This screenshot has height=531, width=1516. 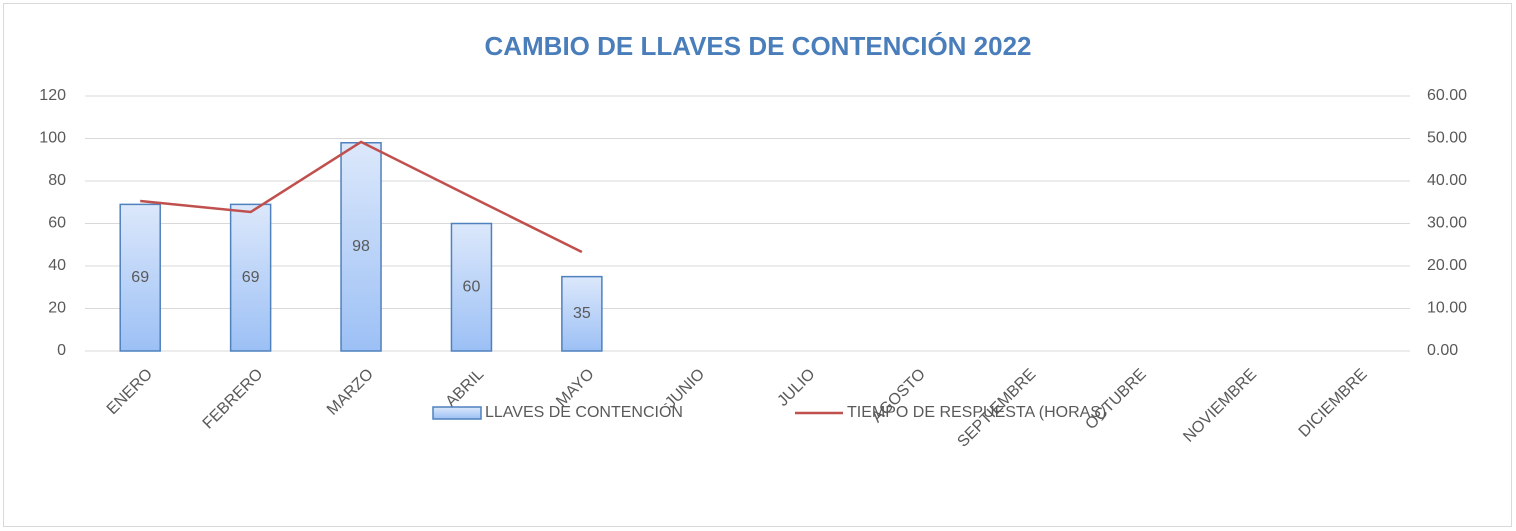 I want to click on data-label: 60, so click(x=472, y=286).